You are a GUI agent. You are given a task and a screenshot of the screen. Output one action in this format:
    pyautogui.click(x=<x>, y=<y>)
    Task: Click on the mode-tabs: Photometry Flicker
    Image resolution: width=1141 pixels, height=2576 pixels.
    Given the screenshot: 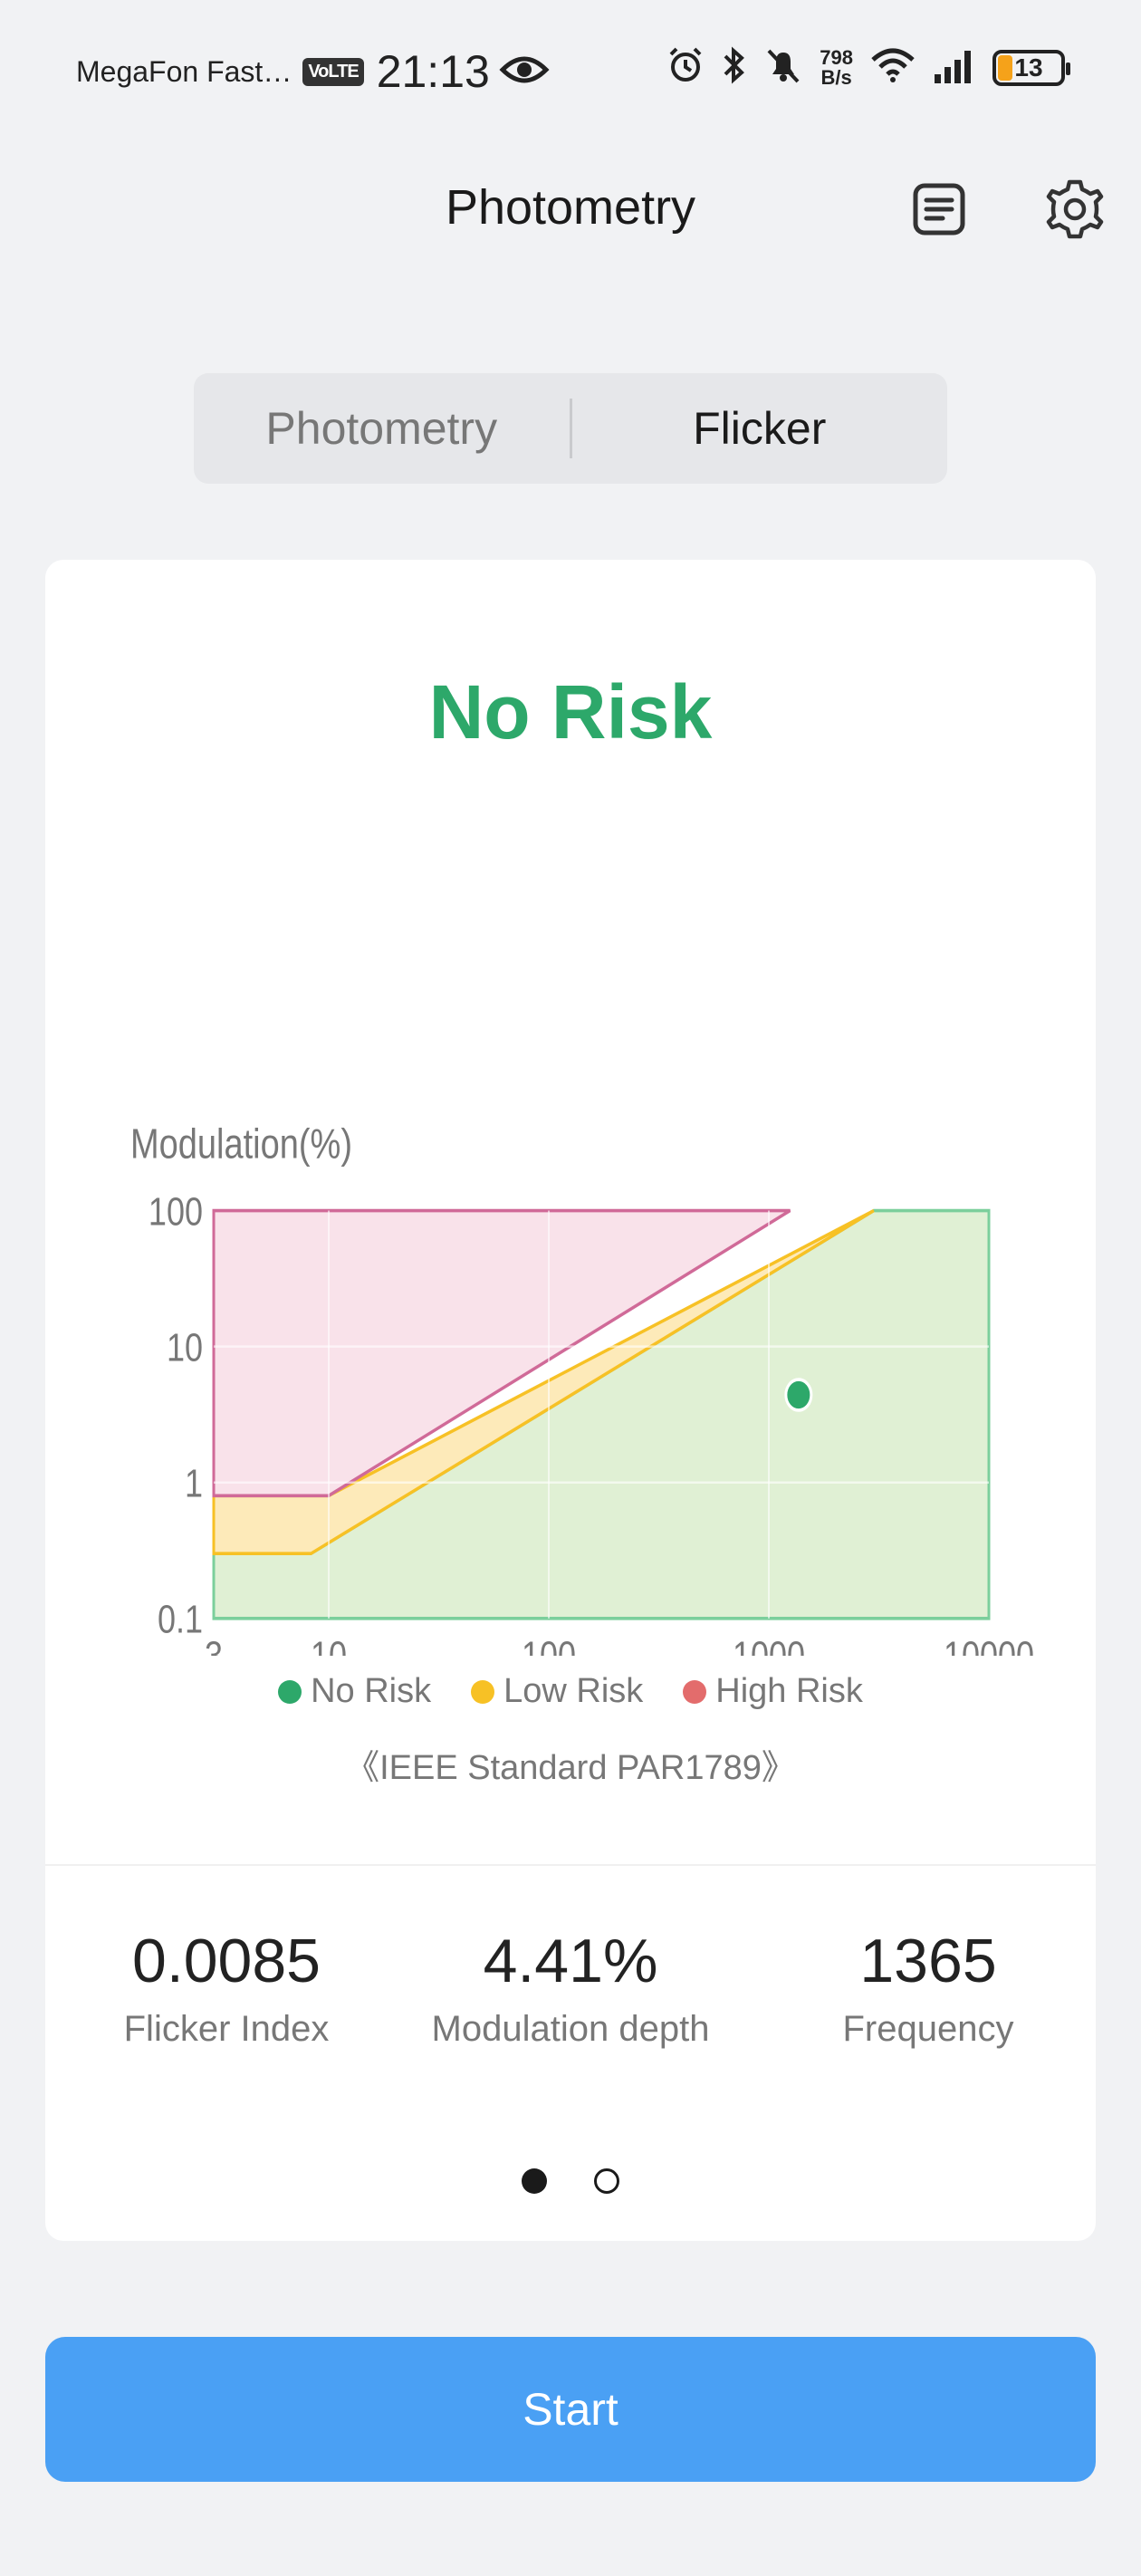 What is the action you would take?
    pyautogui.click(x=570, y=428)
    